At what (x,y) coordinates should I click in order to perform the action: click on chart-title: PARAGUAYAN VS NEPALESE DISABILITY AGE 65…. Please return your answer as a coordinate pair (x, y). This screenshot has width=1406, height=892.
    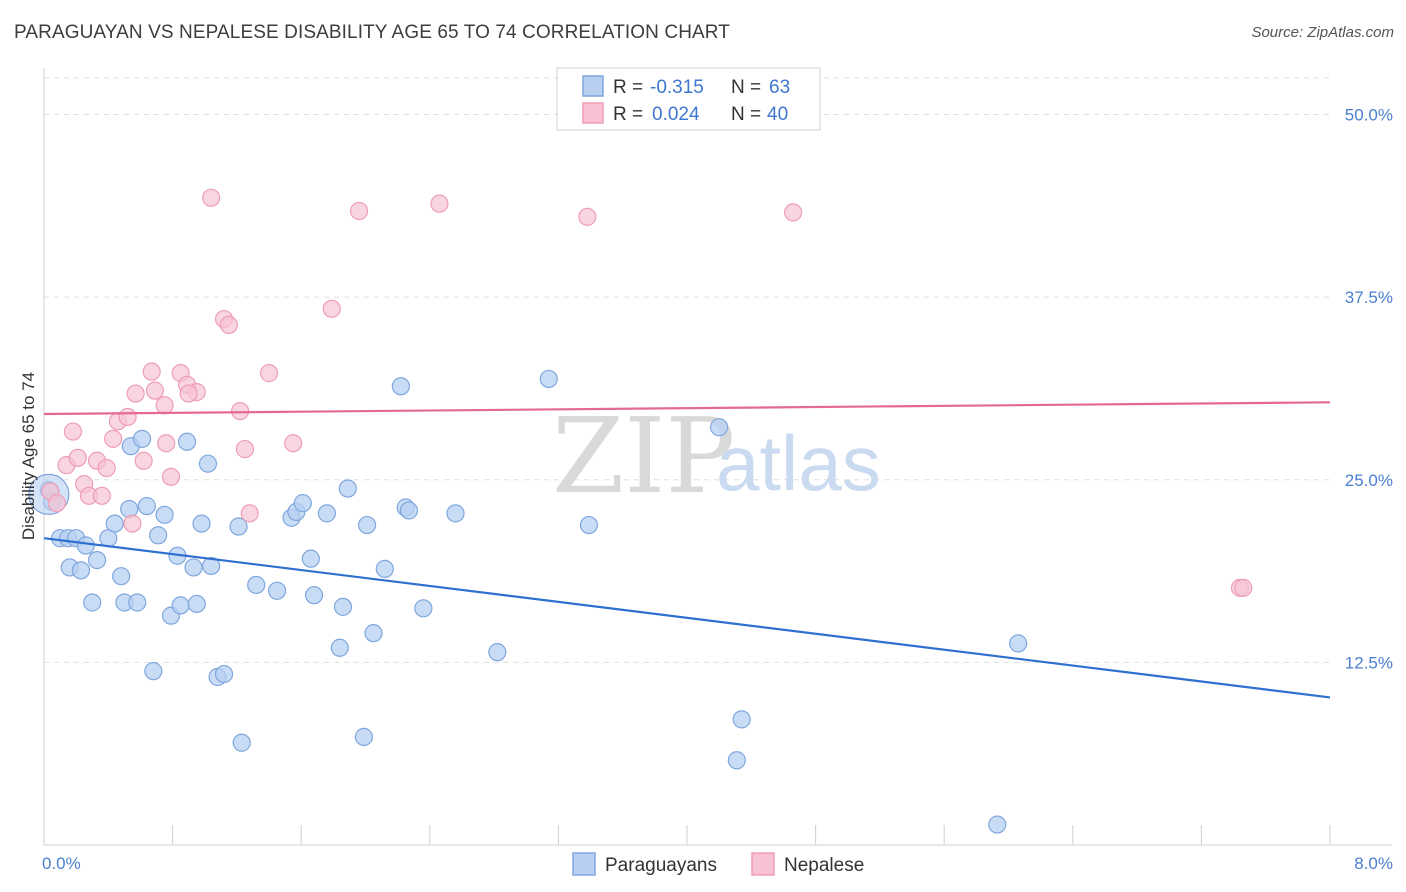
    Looking at the image, I should click on (372, 32).